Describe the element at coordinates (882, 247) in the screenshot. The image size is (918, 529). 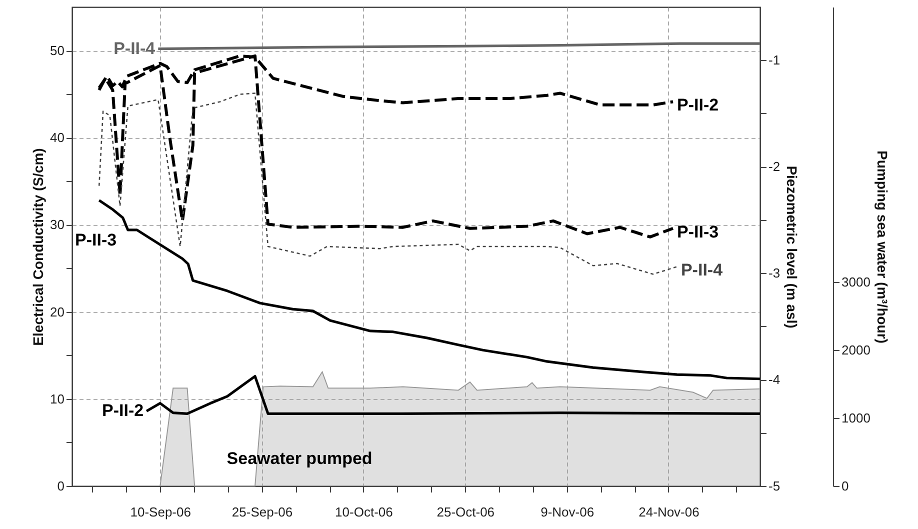
I see `y3-axis-title: Pumping sea water (m³/hour)` at that location.